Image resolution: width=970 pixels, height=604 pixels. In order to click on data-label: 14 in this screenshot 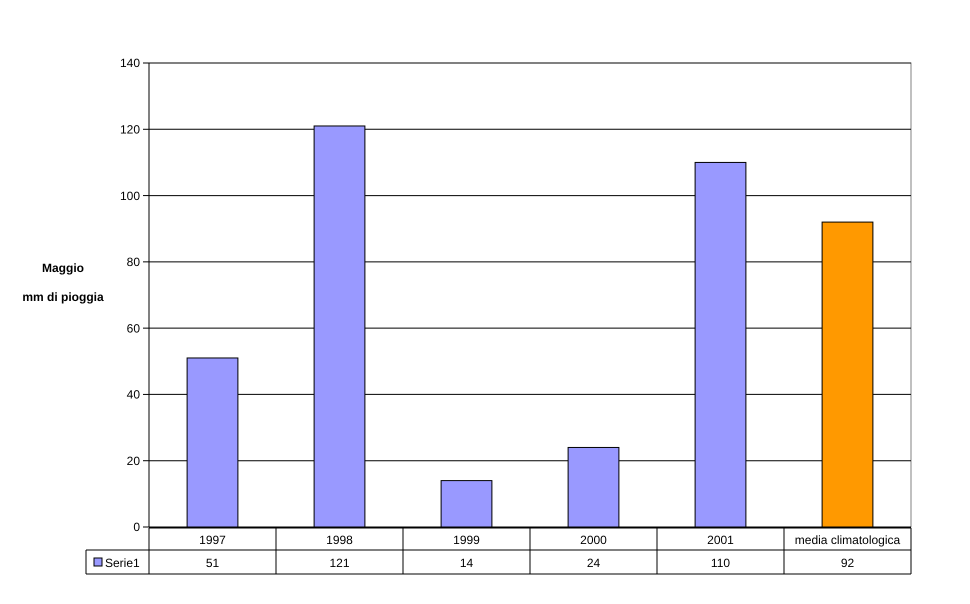, I will do `click(467, 563)`.